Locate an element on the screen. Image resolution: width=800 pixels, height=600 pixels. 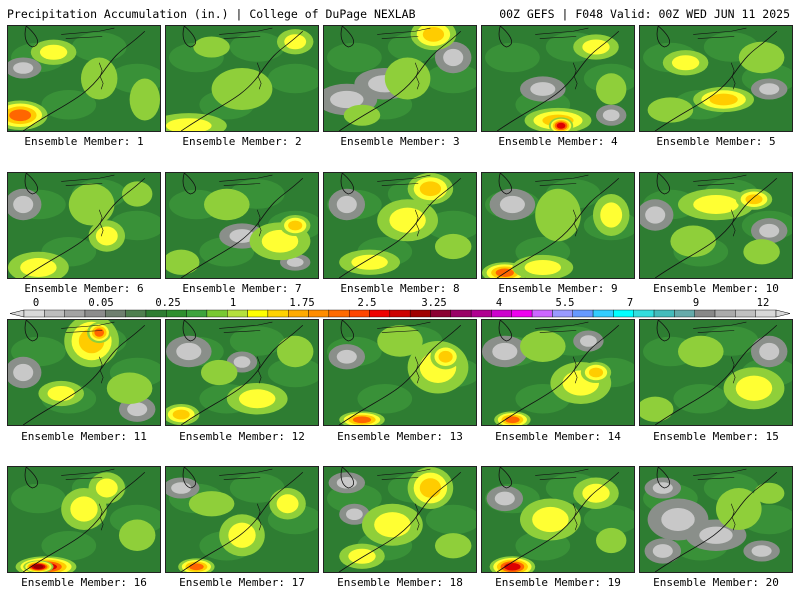
ensemble-member-label: Ensemble Member: 15 is located at coordinates (716, 436).